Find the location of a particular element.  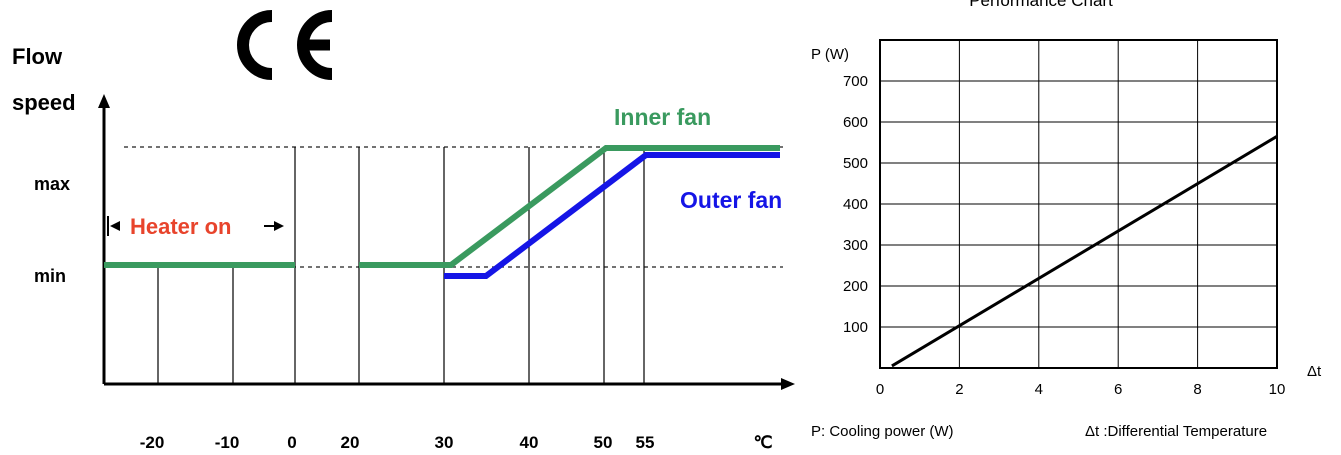

x-tick-label: 6 is located at coordinates (1118, 389).